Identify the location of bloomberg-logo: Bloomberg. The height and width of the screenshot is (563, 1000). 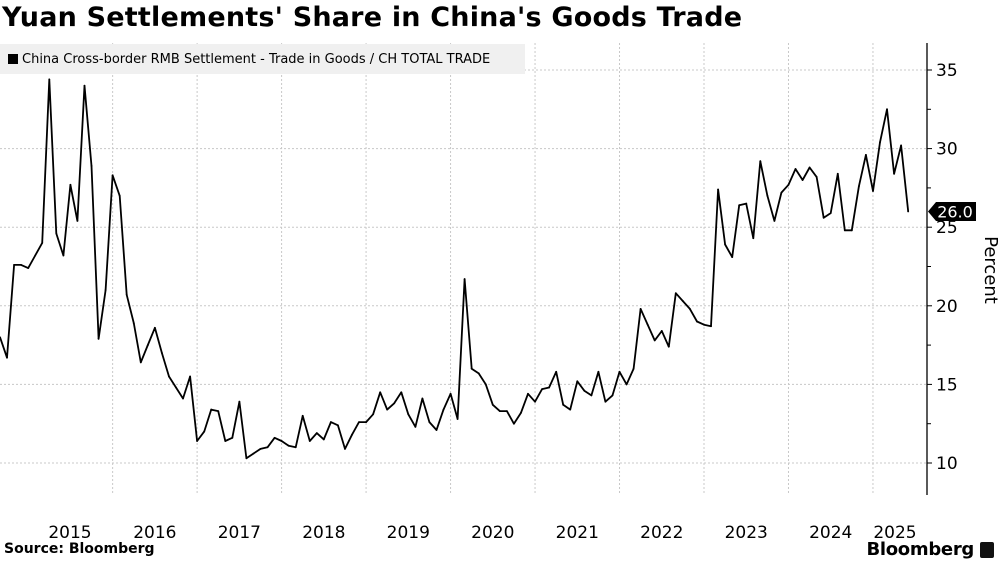
(930, 549).